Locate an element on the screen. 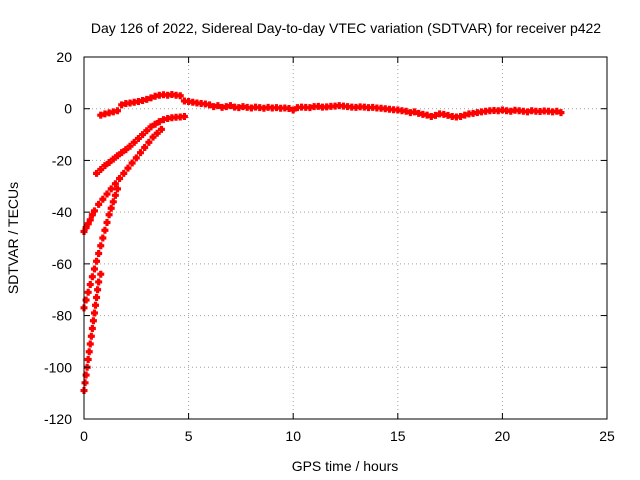 The image size is (640, 480). y-tick-label: 20 is located at coordinates (64, 57).